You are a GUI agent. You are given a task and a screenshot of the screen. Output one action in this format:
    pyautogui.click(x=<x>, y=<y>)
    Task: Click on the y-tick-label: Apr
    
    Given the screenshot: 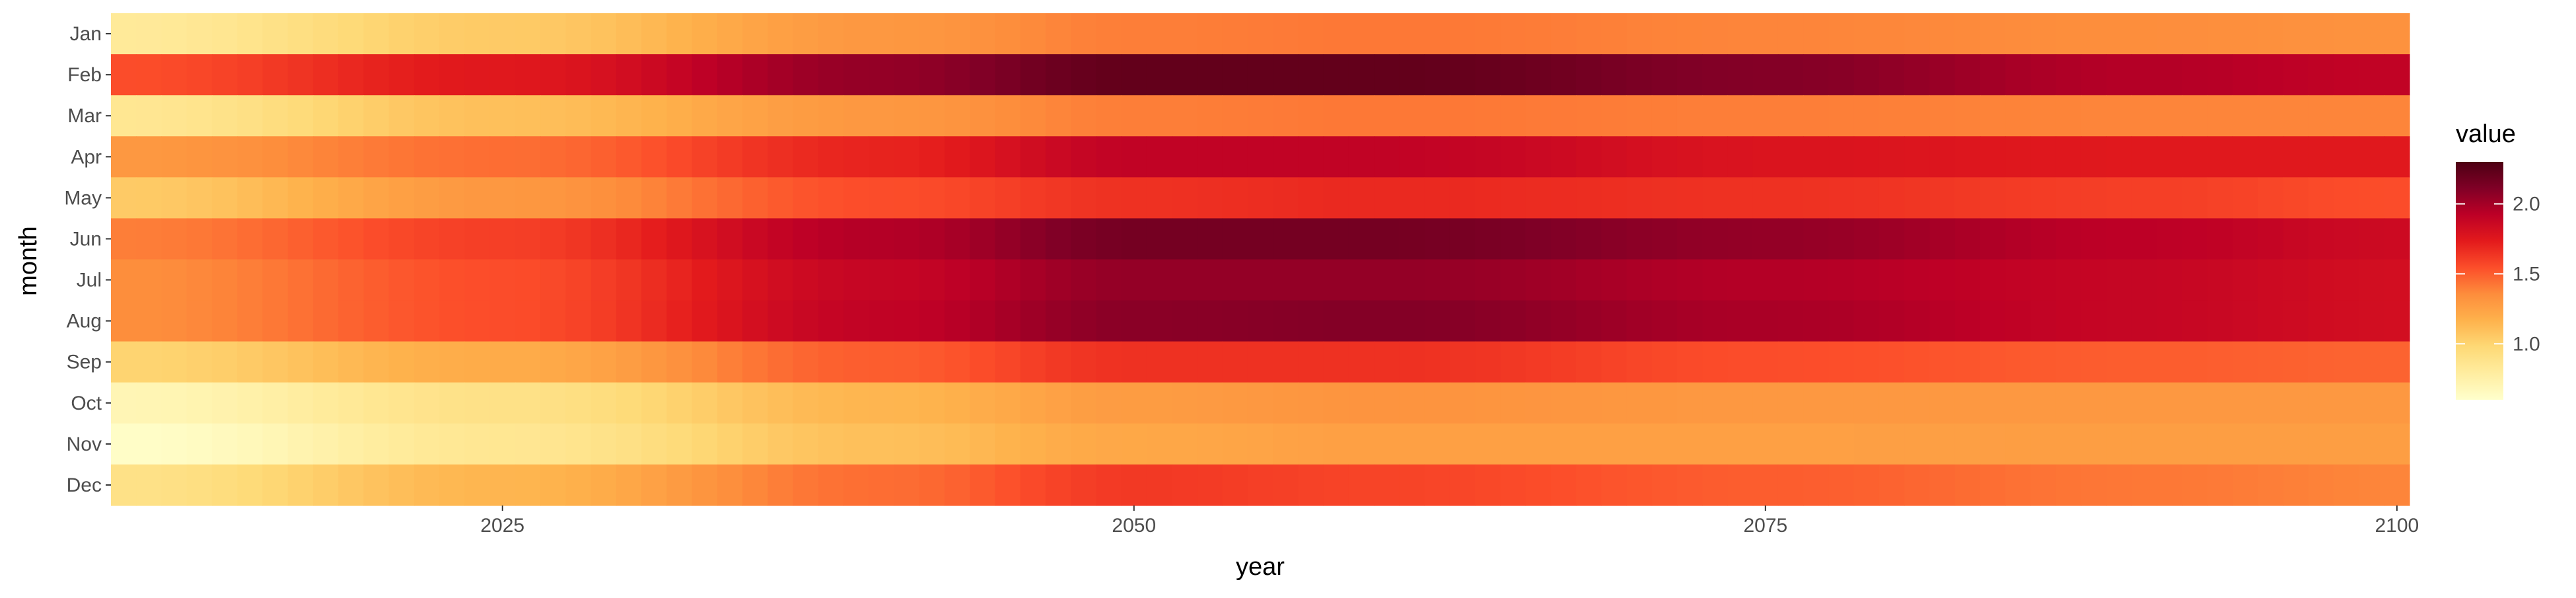 What is the action you would take?
    pyautogui.click(x=86, y=157)
    